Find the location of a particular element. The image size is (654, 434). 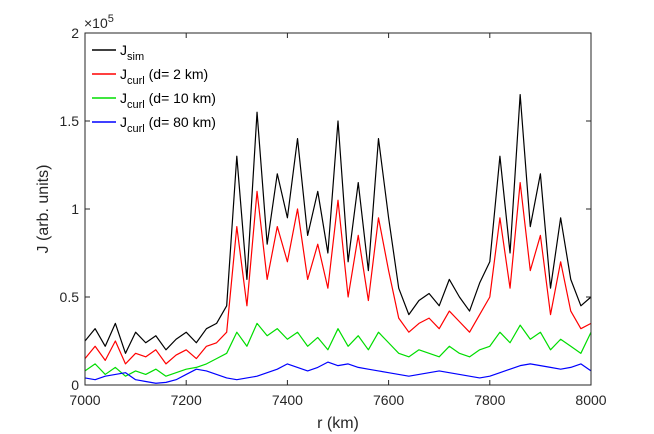

legend-entry: Jsim is located at coordinates (132, 52).